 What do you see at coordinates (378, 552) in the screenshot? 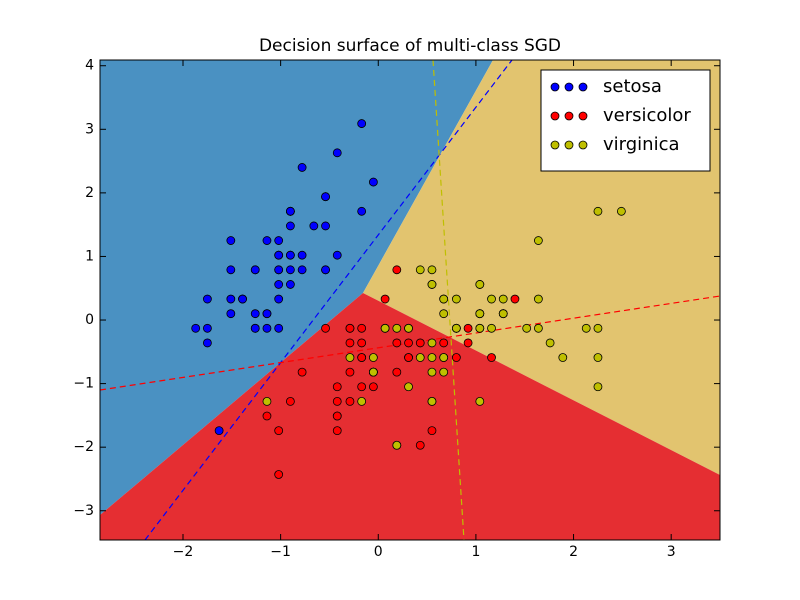
I see `x-tick-label: 0` at bounding box center [378, 552].